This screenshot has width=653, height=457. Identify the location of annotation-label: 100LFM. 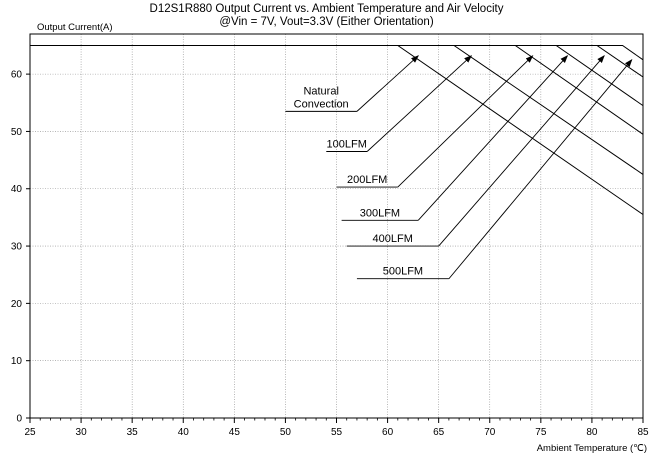
(347, 144).